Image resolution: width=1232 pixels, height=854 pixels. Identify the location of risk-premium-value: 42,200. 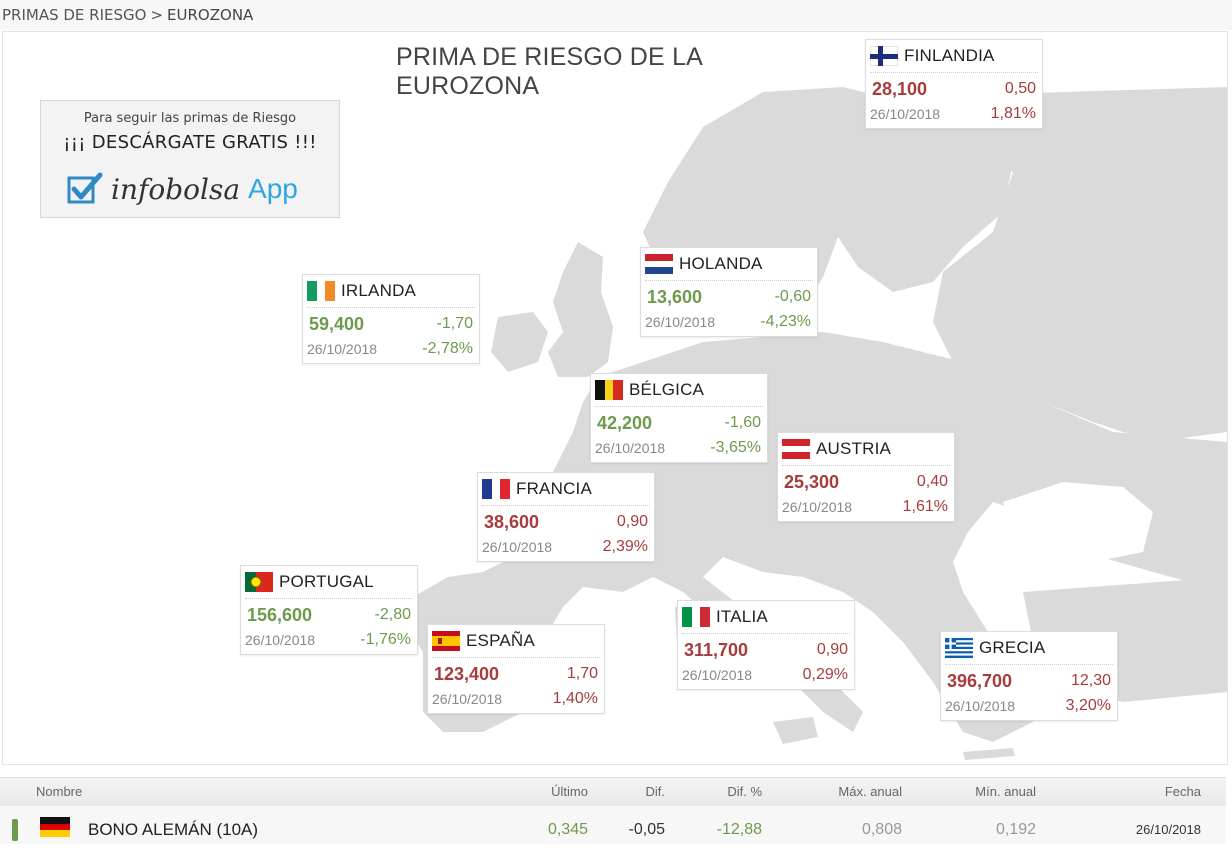
(625, 422).